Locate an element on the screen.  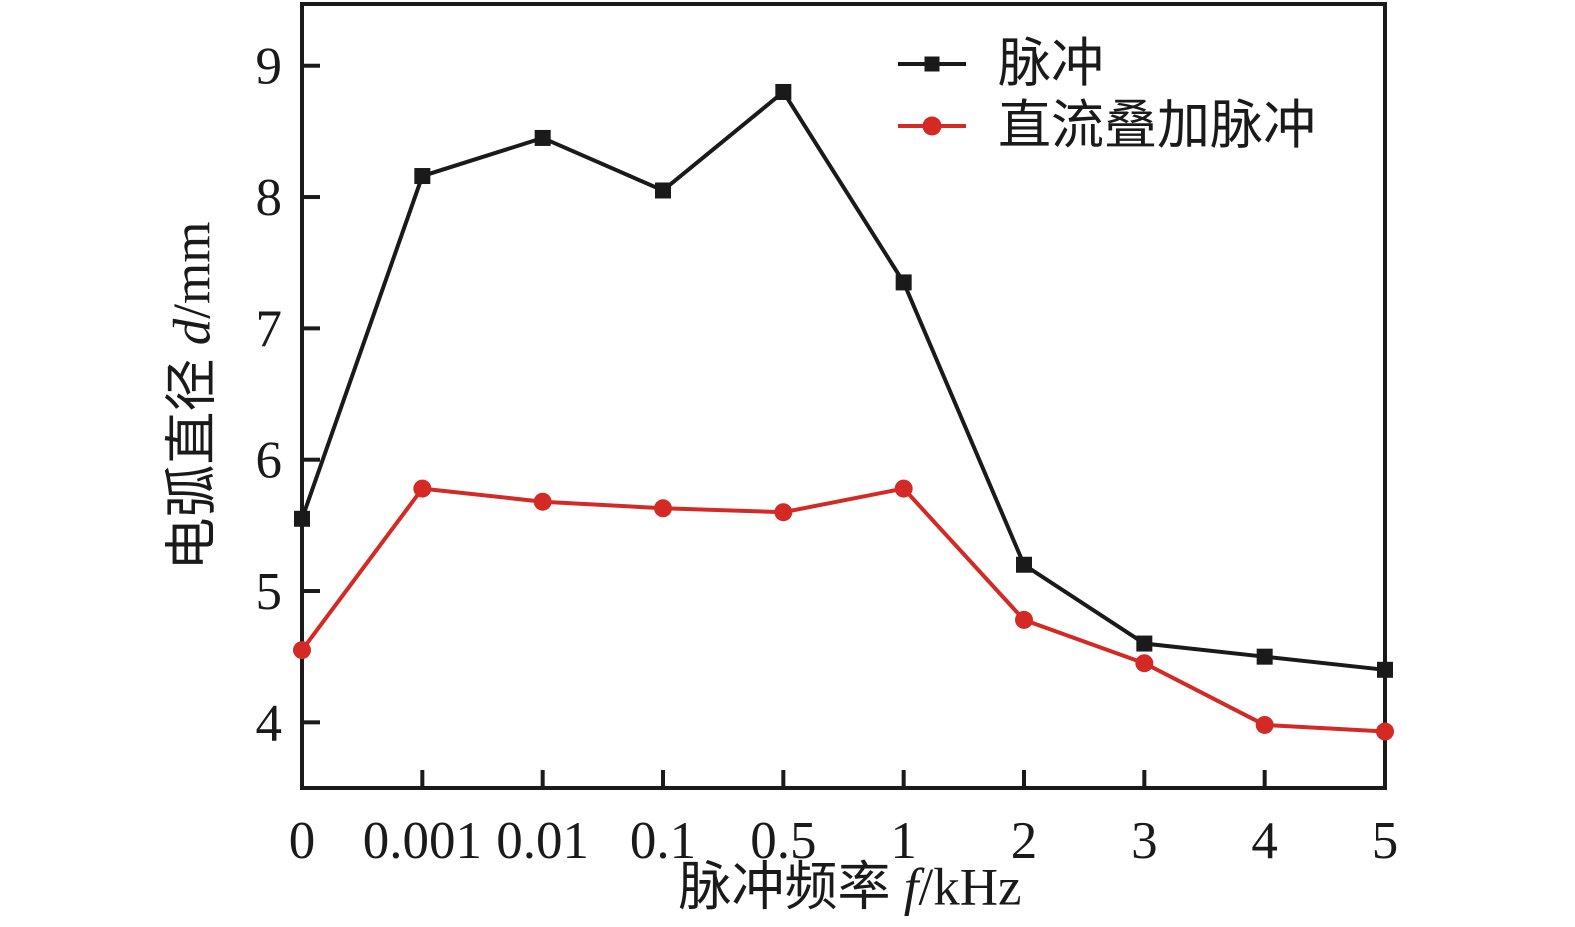
x-axis-tick-label: 4 is located at coordinates (1264, 841).